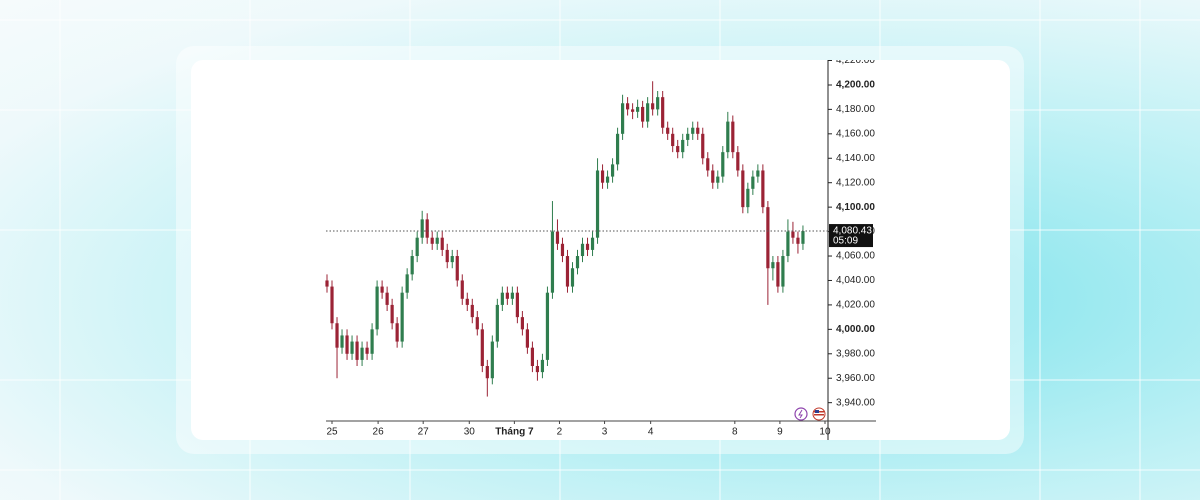  I want to click on y-tick-label: 4,160.00, so click(855, 133).